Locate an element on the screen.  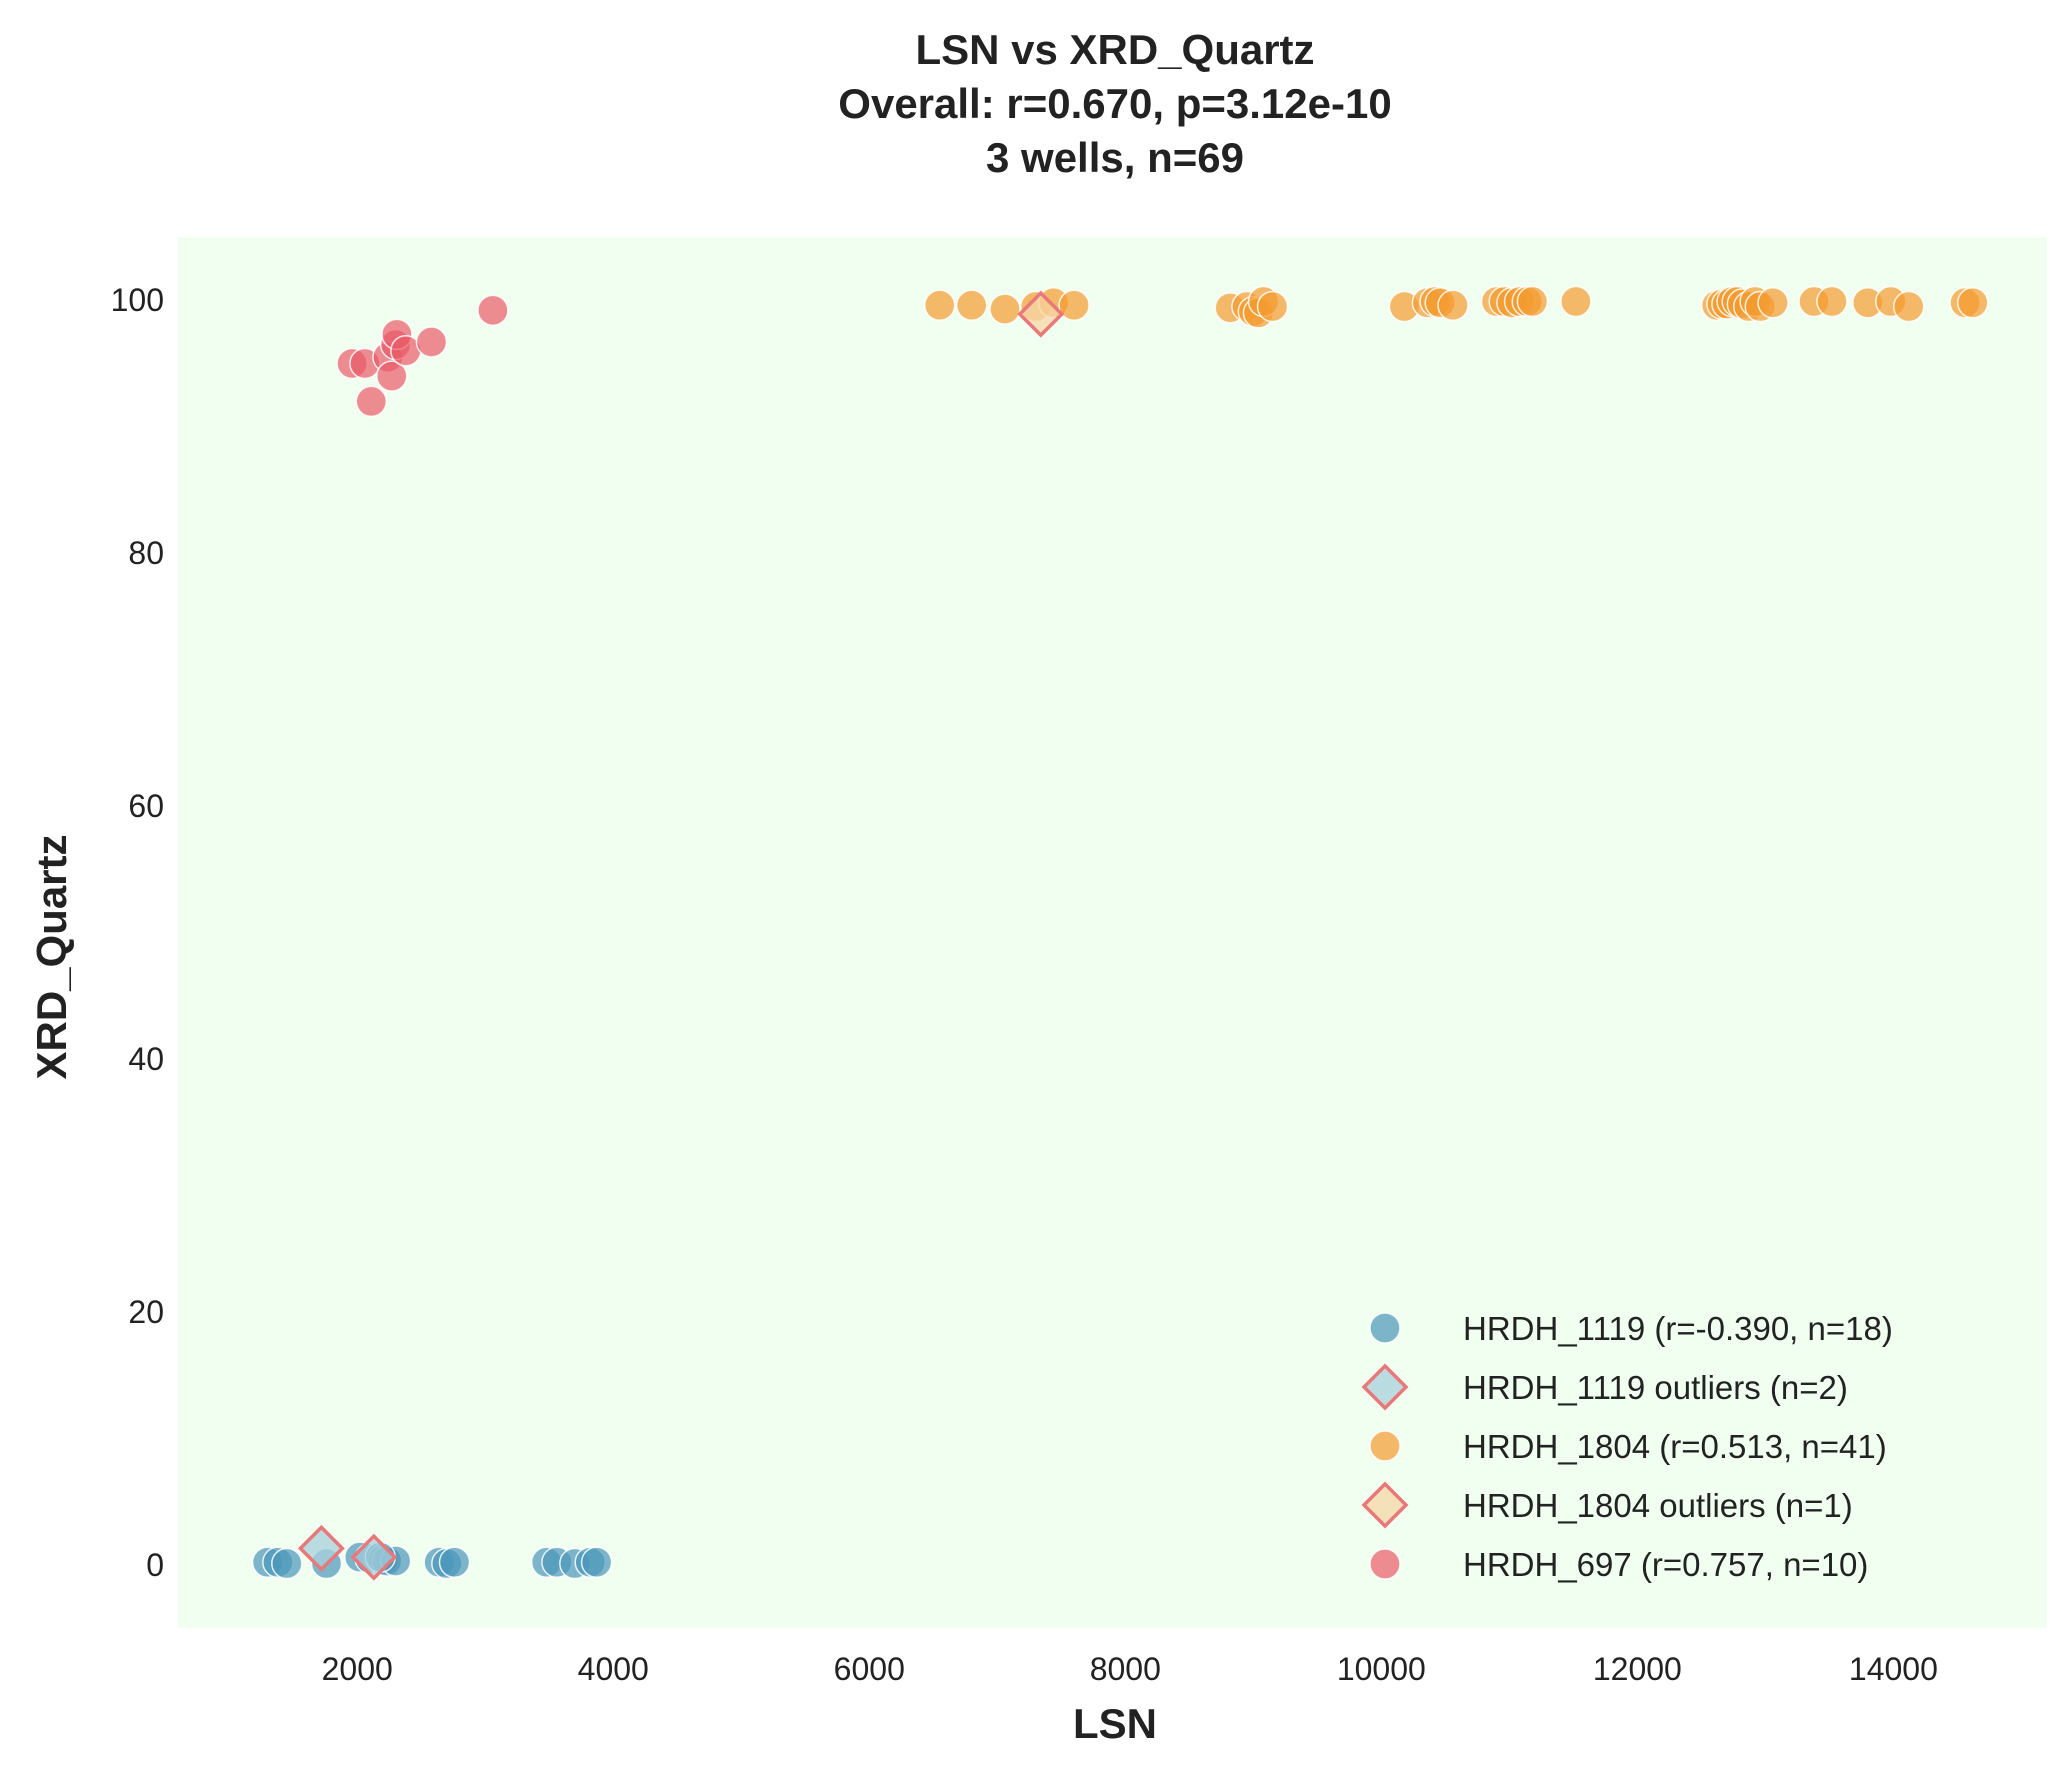
y-tick-label: 60 is located at coordinates (146, 806).